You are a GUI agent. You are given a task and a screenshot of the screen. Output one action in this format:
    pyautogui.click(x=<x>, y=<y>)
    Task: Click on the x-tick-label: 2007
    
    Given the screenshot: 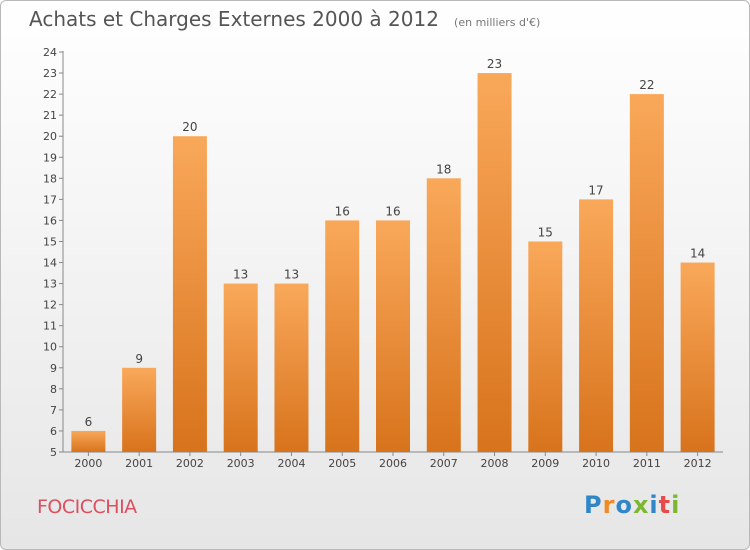 What is the action you would take?
    pyautogui.click(x=444, y=463)
    